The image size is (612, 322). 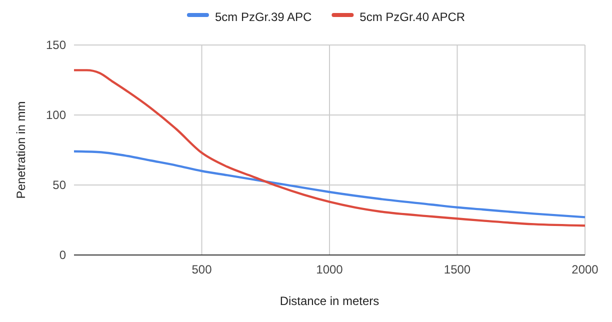 I want to click on y-axis-title: Penetration in mm, so click(x=21, y=150).